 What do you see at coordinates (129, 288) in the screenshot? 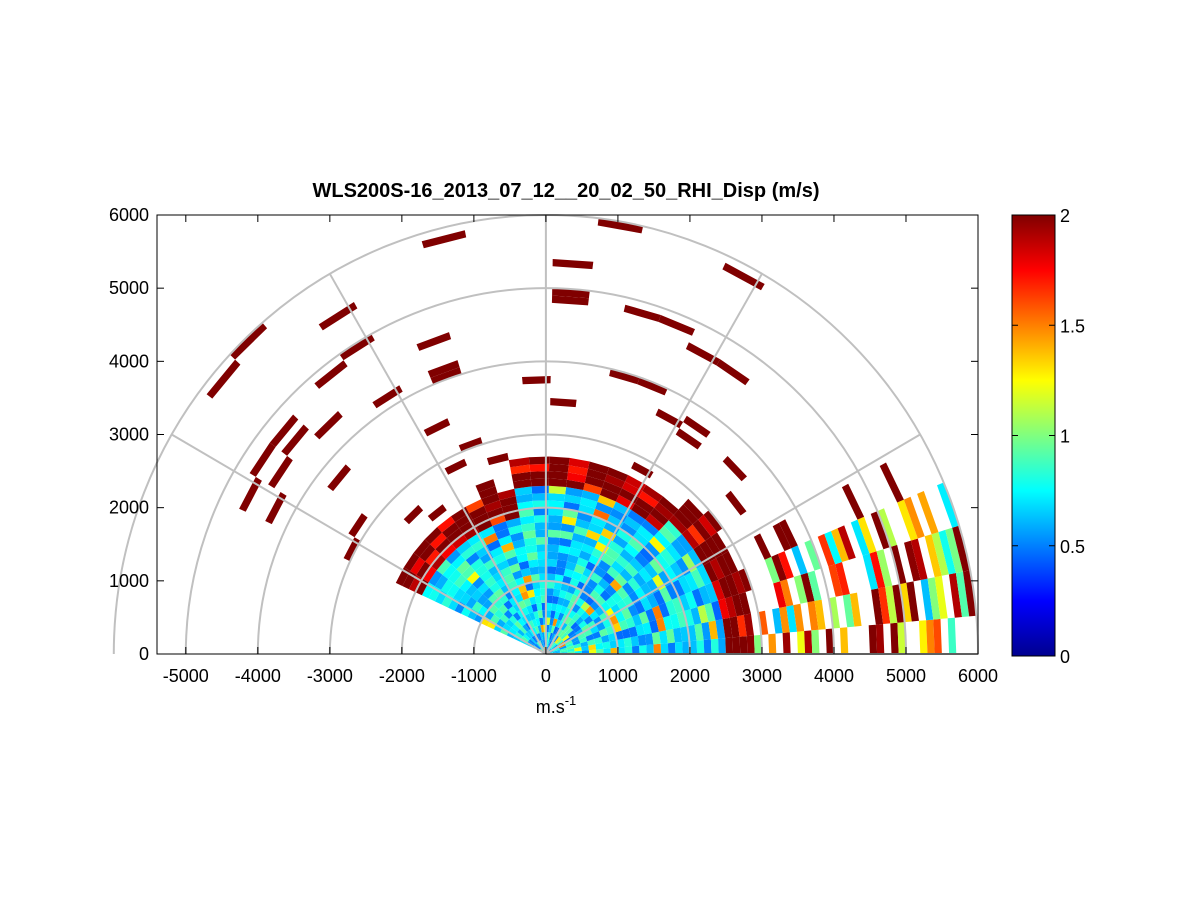
I see `y-tick-label: 5000` at bounding box center [129, 288].